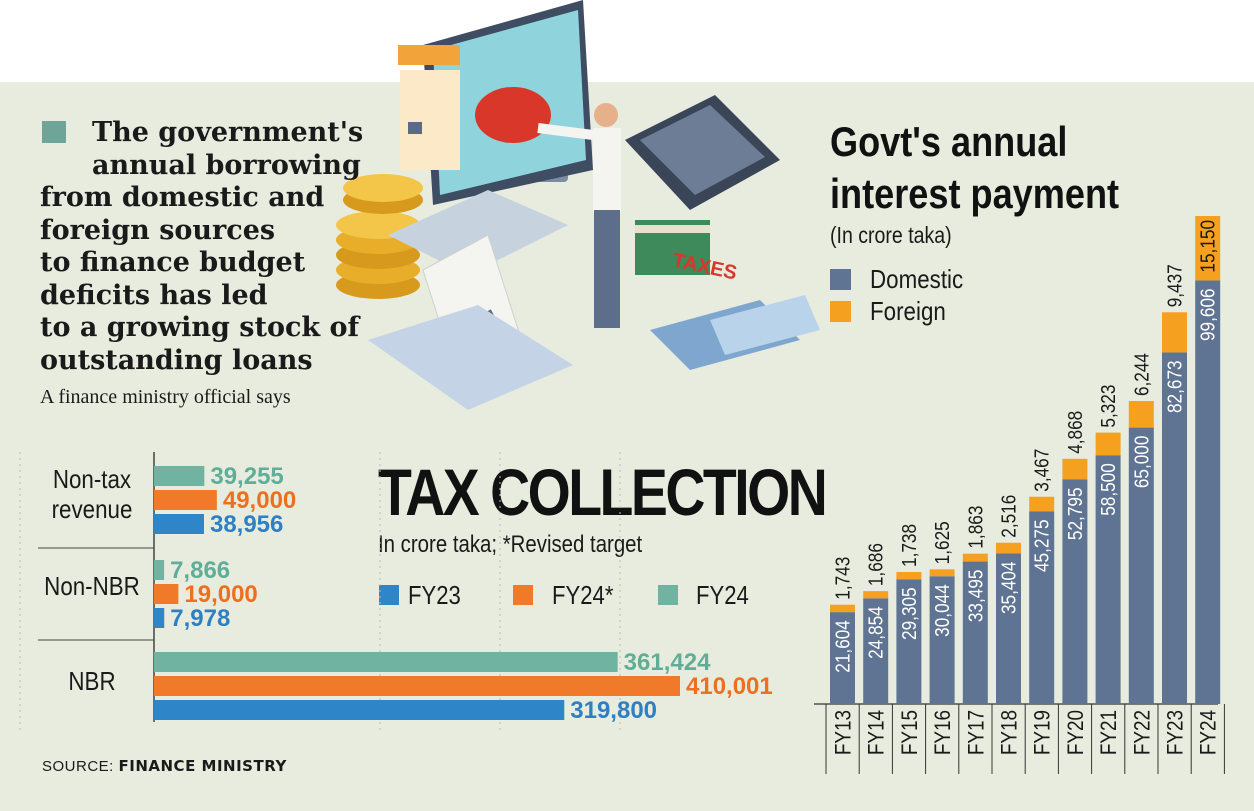 Image resolution: width=1254 pixels, height=811 pixels. What do you see at coordinates (1075, 513) in the screenshot?
I see `interest-domestic-value-label: 52,795` at bounding box center [1075, 513].